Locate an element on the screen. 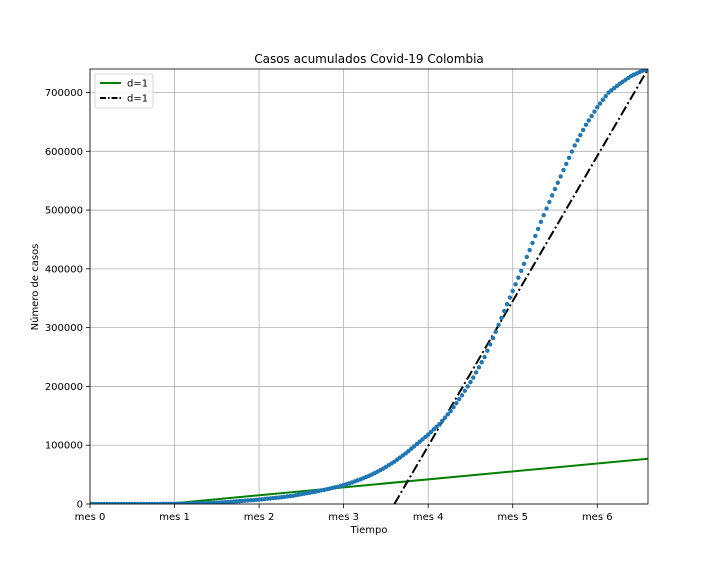 Image resolution: width=720 pixels, height=576 pixels. y-tick-label: 200000 is located at coordinates (64, 387).